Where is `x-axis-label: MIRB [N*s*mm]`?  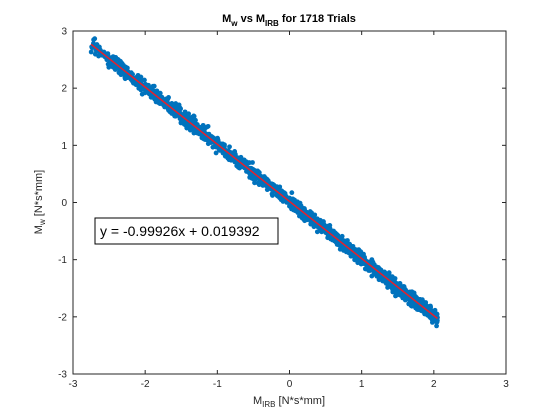 x-axis-label: MIRB [N*s*mm] is located at coordinates (289, 402).